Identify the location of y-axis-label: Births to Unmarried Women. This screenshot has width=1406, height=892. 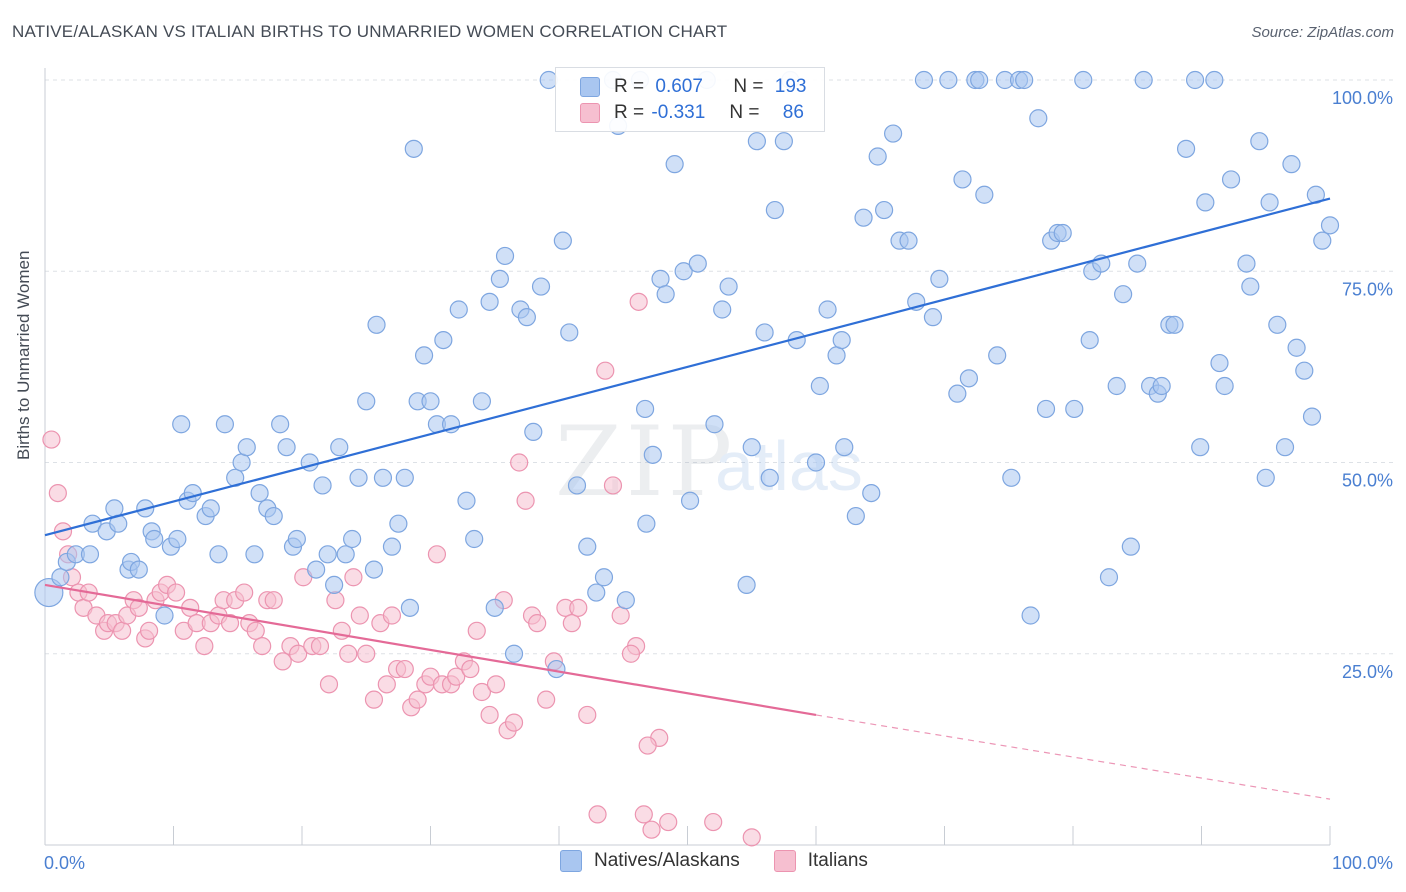
(23, 355).